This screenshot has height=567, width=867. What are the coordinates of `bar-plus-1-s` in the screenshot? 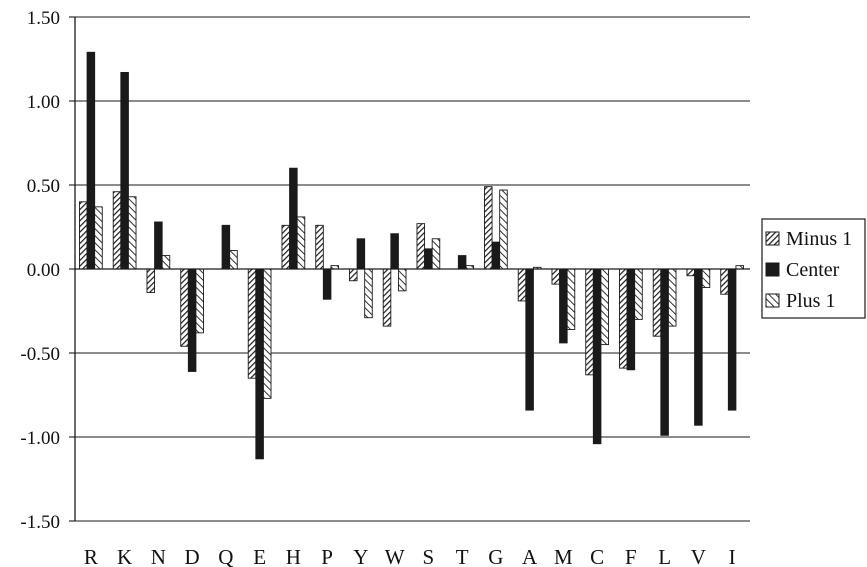 It's located at (436, 254).